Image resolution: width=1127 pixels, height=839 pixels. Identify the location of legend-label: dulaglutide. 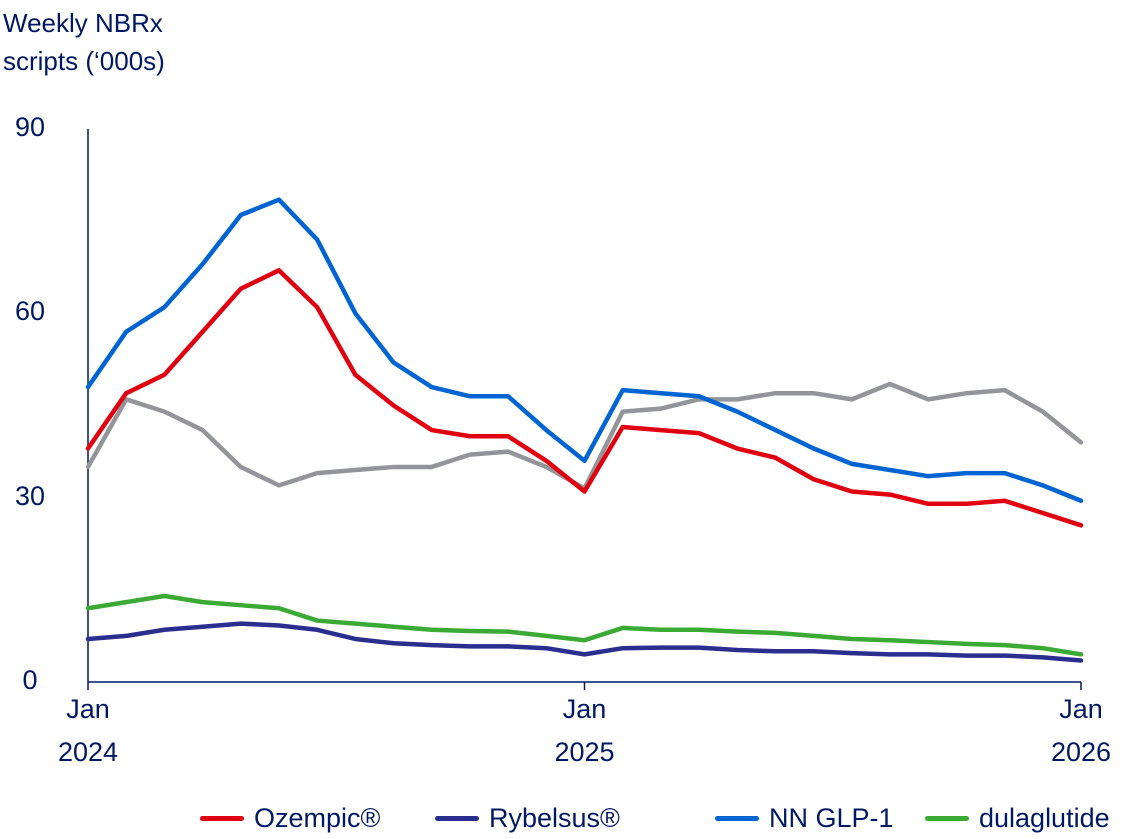
(1044, 817).